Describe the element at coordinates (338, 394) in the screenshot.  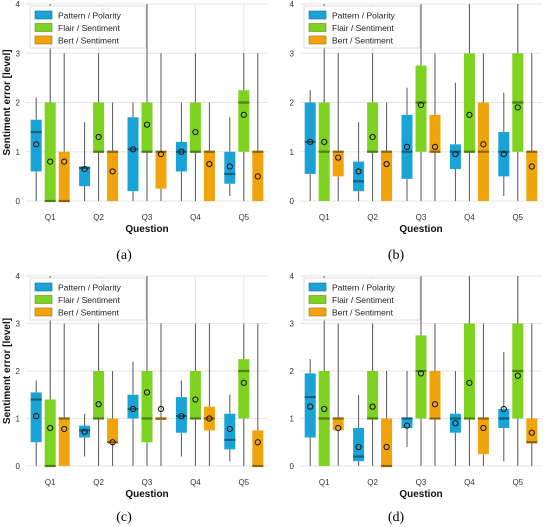
I see `box-bert-sentiment-q1` at that location.